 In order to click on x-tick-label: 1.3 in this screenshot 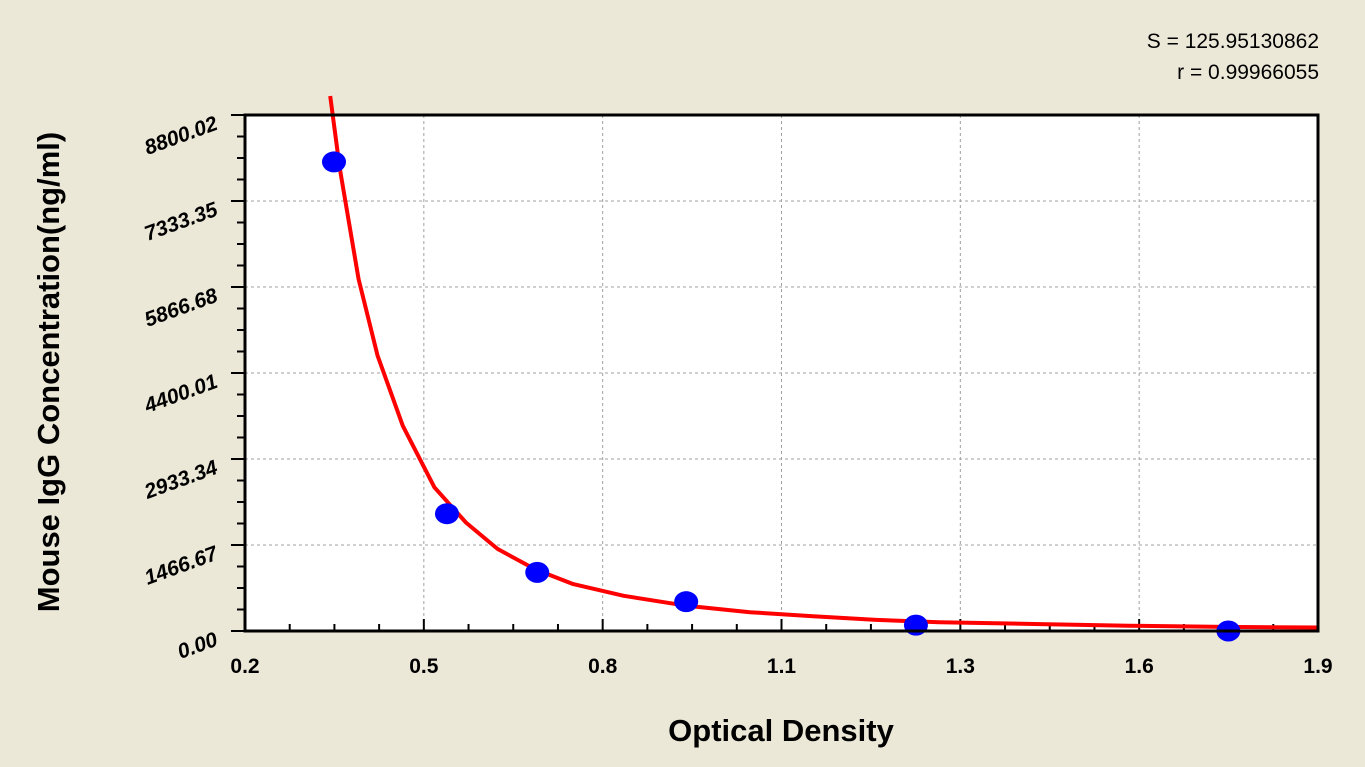, I will do `click(960, 666)`.